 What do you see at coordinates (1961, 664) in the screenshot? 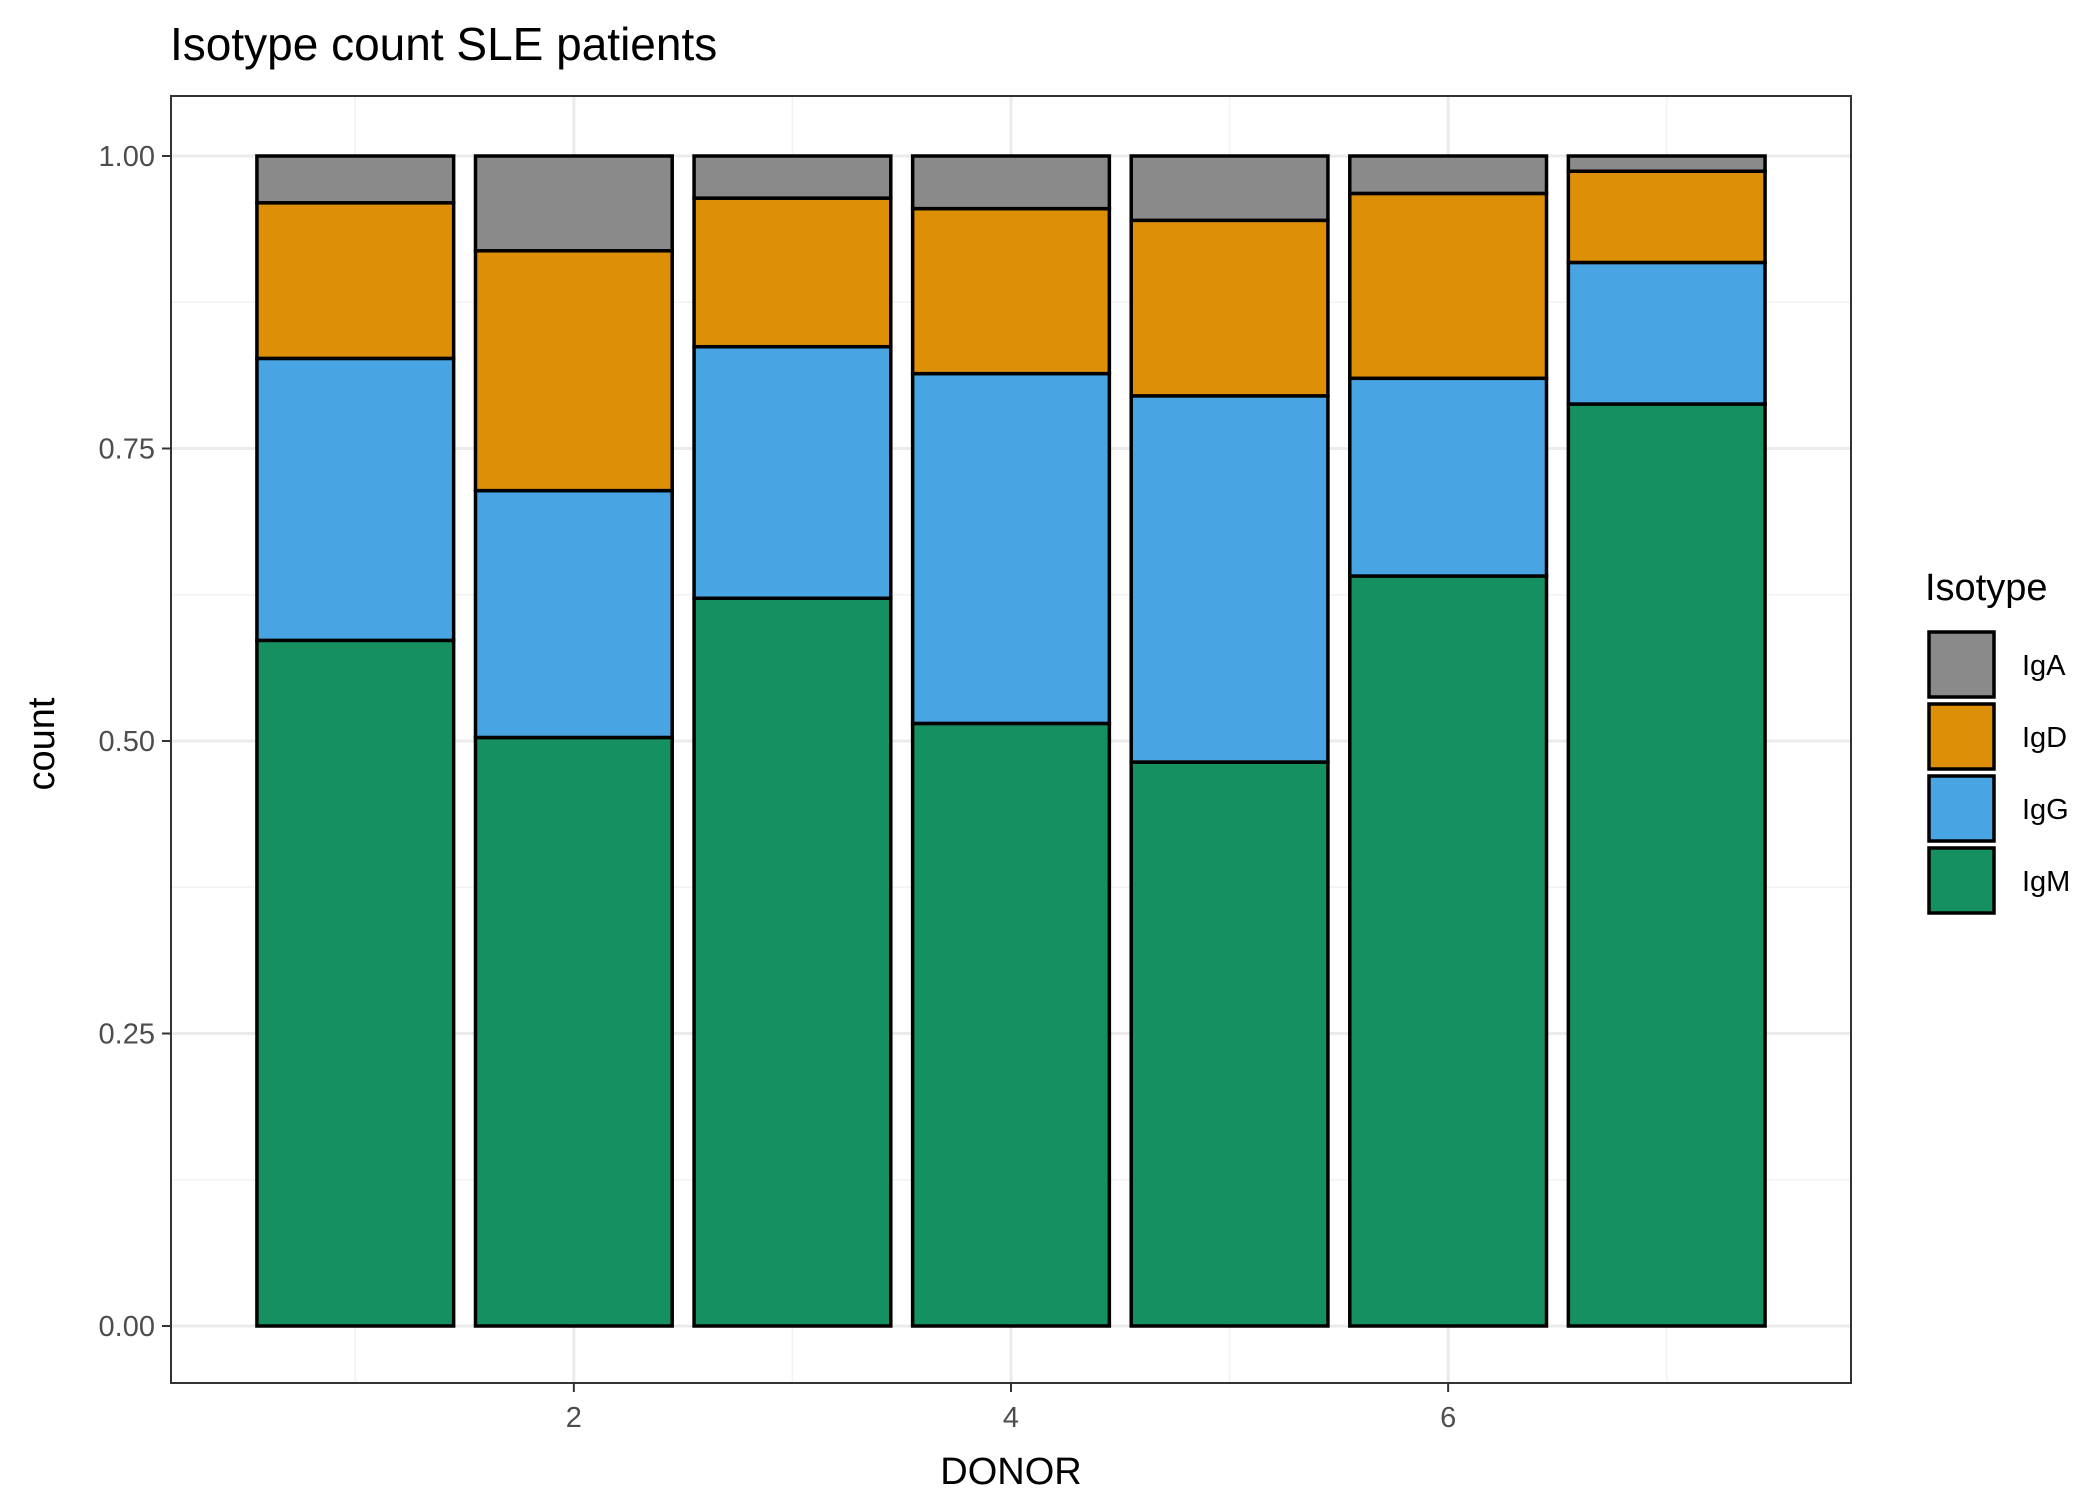
I see `legend-key-iga` at bounding box center [1961, 664].